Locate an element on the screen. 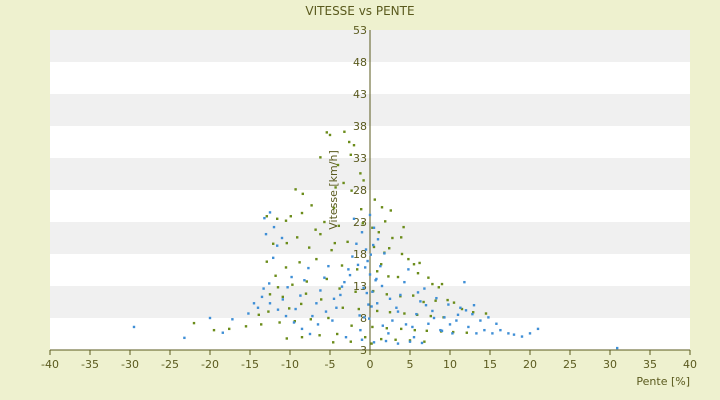 This screenshot has width=720, height=400. y-tick-label: 13 is located at coordinates (360, 286).